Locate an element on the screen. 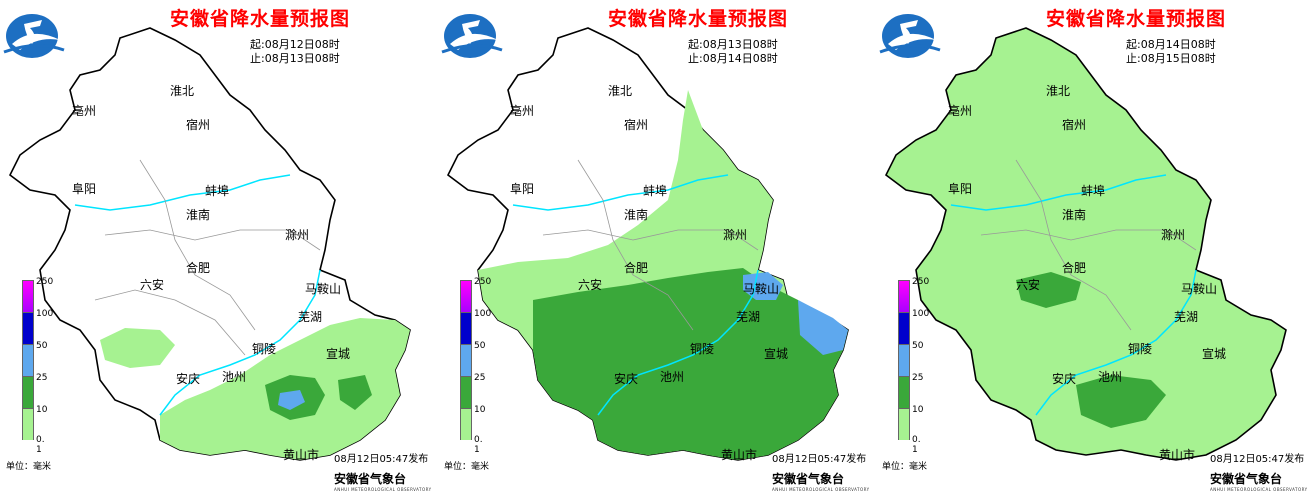  period-end: 止:08月15日08时 is located at coordinates (1171, 58).